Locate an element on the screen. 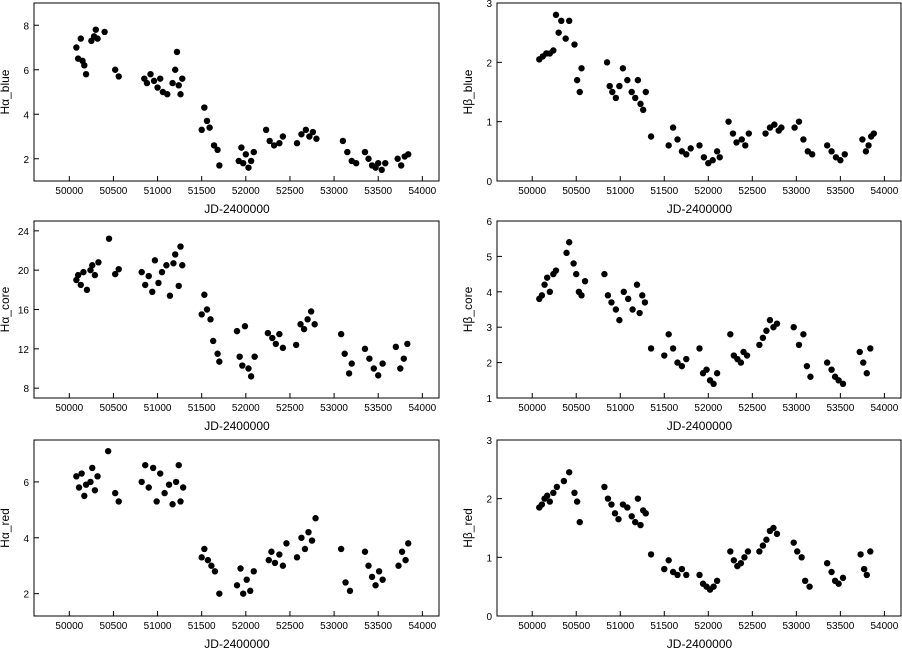 This screenshot has width=902, height=651. x-tick-label: 51500 is located at coordinates (664, 408).